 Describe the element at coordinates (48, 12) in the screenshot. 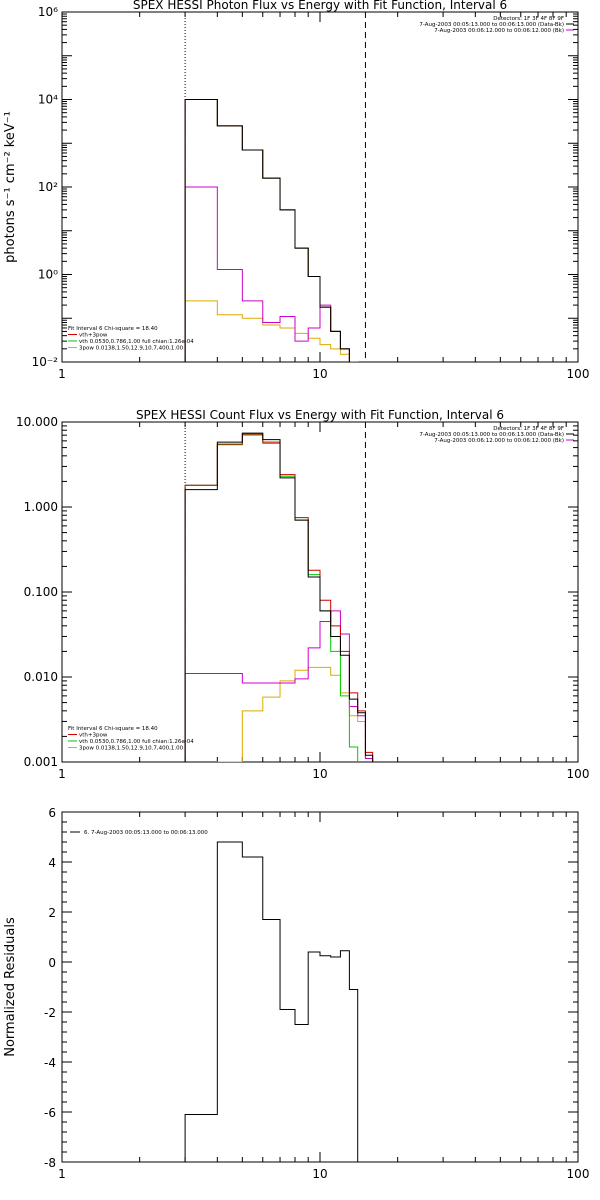

I see `y-tick-label: 10⁶` at that location.